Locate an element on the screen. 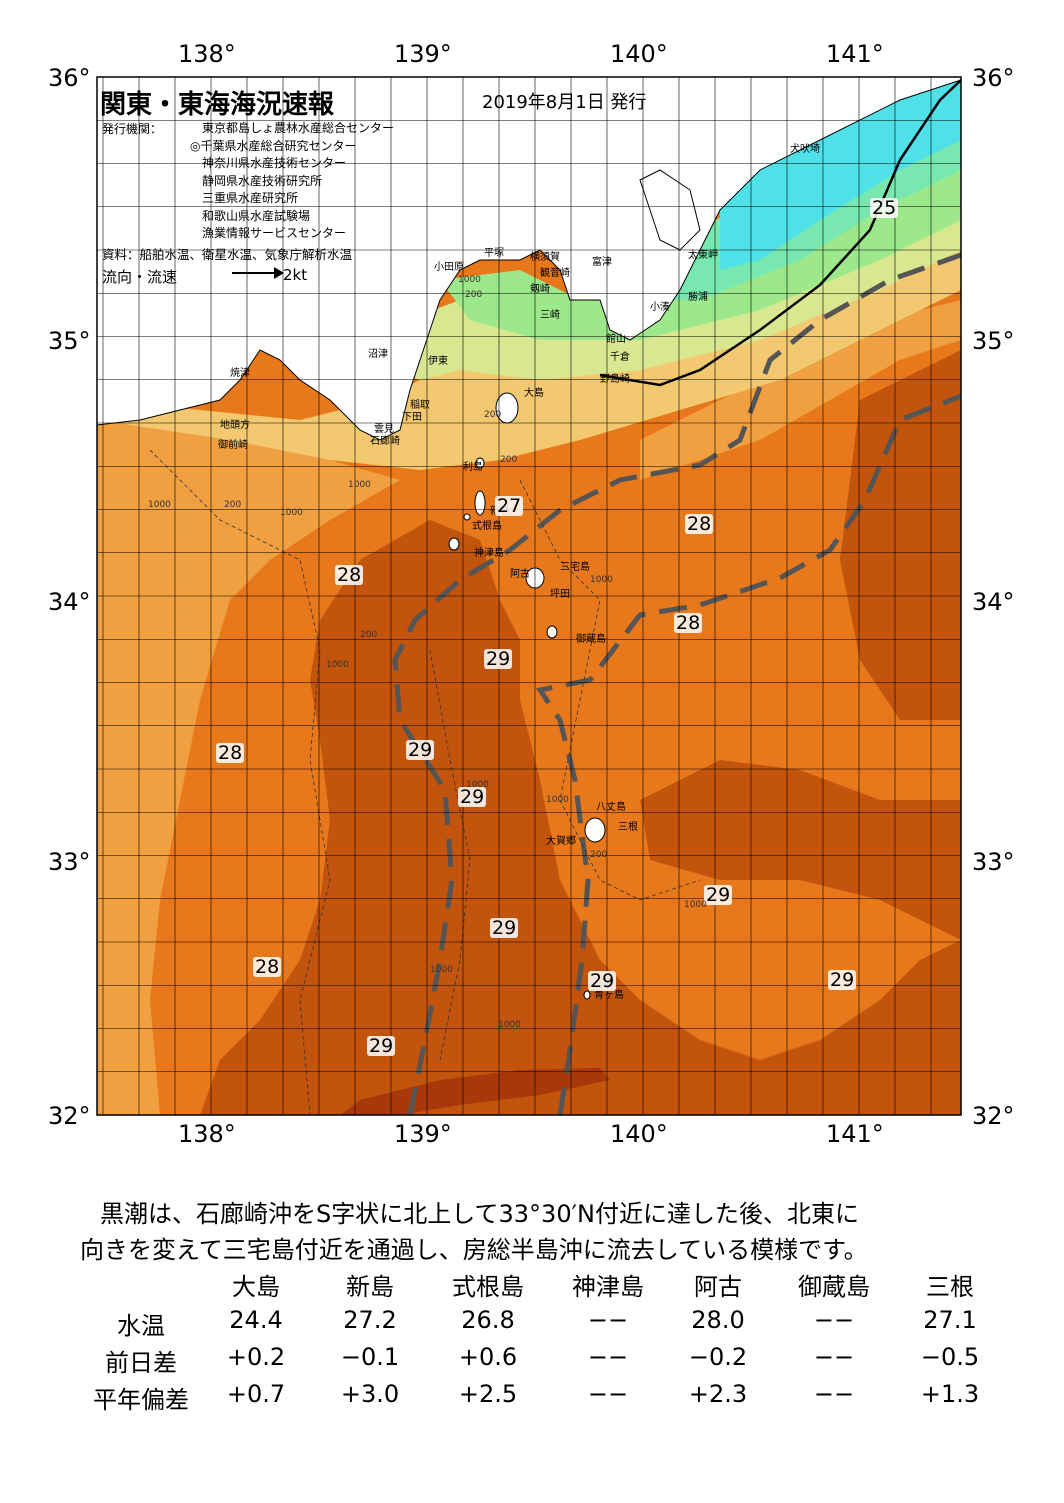 This screenshot has height=1503, width=1064. place-katsuura: 勝浦 is located at coordinates (698, 297).